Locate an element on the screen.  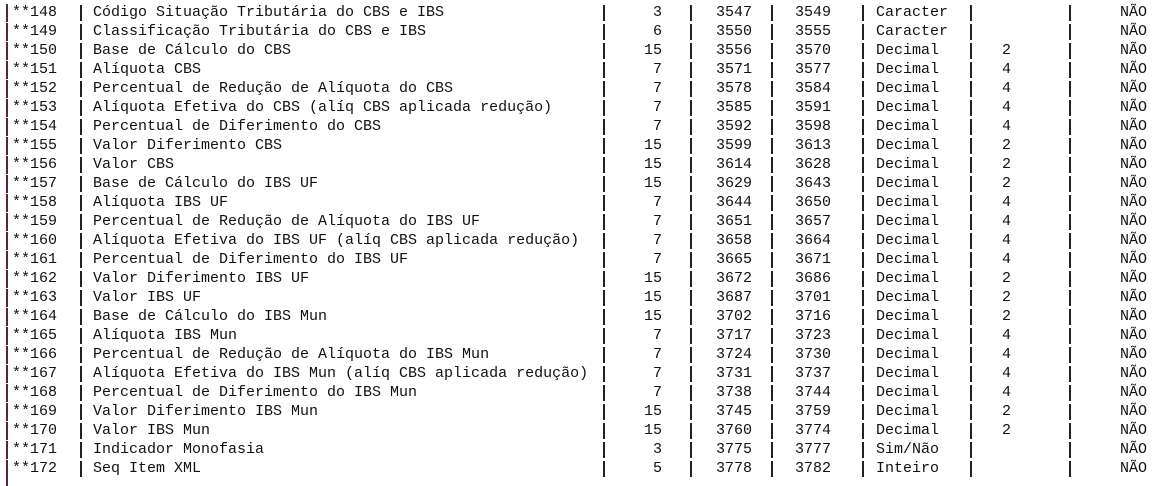
field-start: 3644 is located at coordinates (734, 202).